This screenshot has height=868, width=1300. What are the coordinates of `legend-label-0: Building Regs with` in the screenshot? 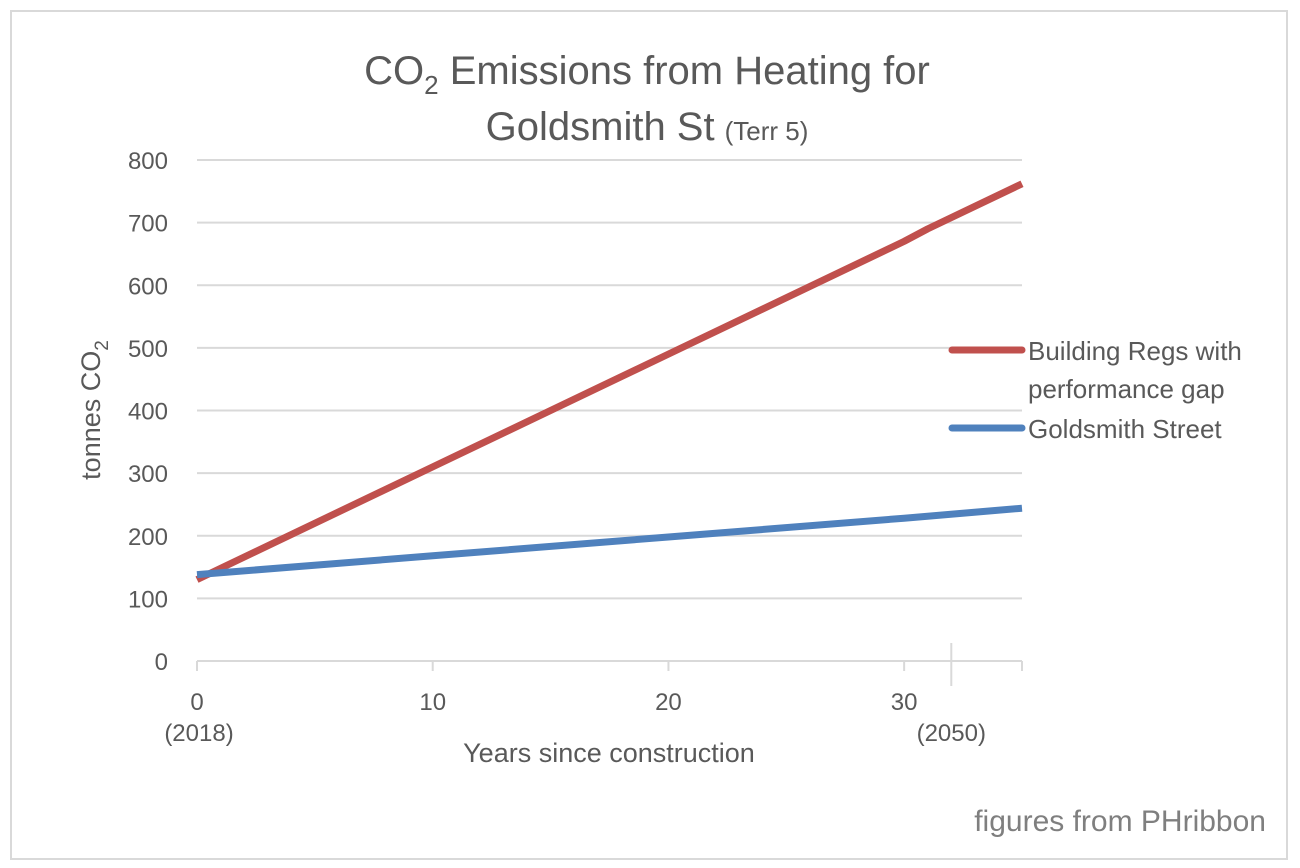 It's located at (1135, 351).